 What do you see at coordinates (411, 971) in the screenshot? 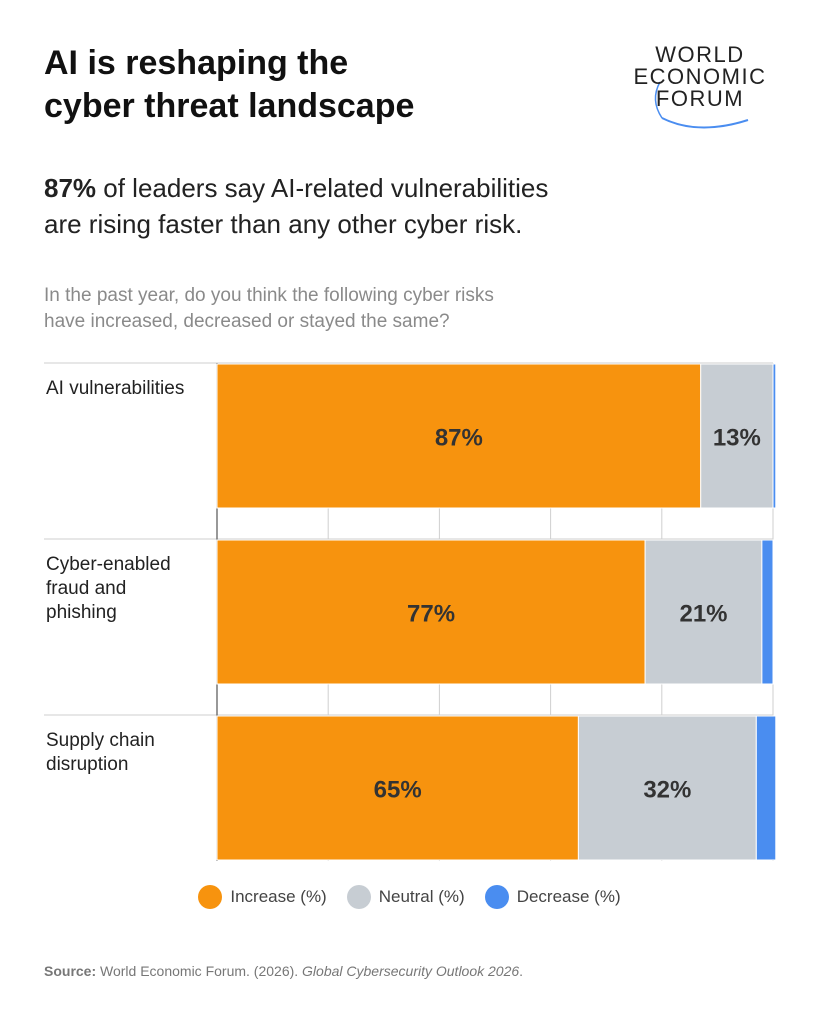
I see `source-publication: Global Cybersecurity Outlook 2026` at bounding box center [411, 971].